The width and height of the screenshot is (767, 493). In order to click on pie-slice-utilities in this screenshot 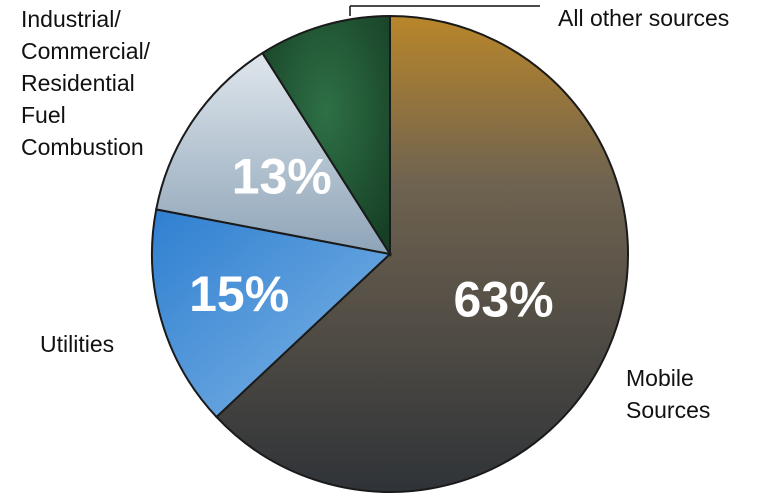, I will do `click(272, 313)`.